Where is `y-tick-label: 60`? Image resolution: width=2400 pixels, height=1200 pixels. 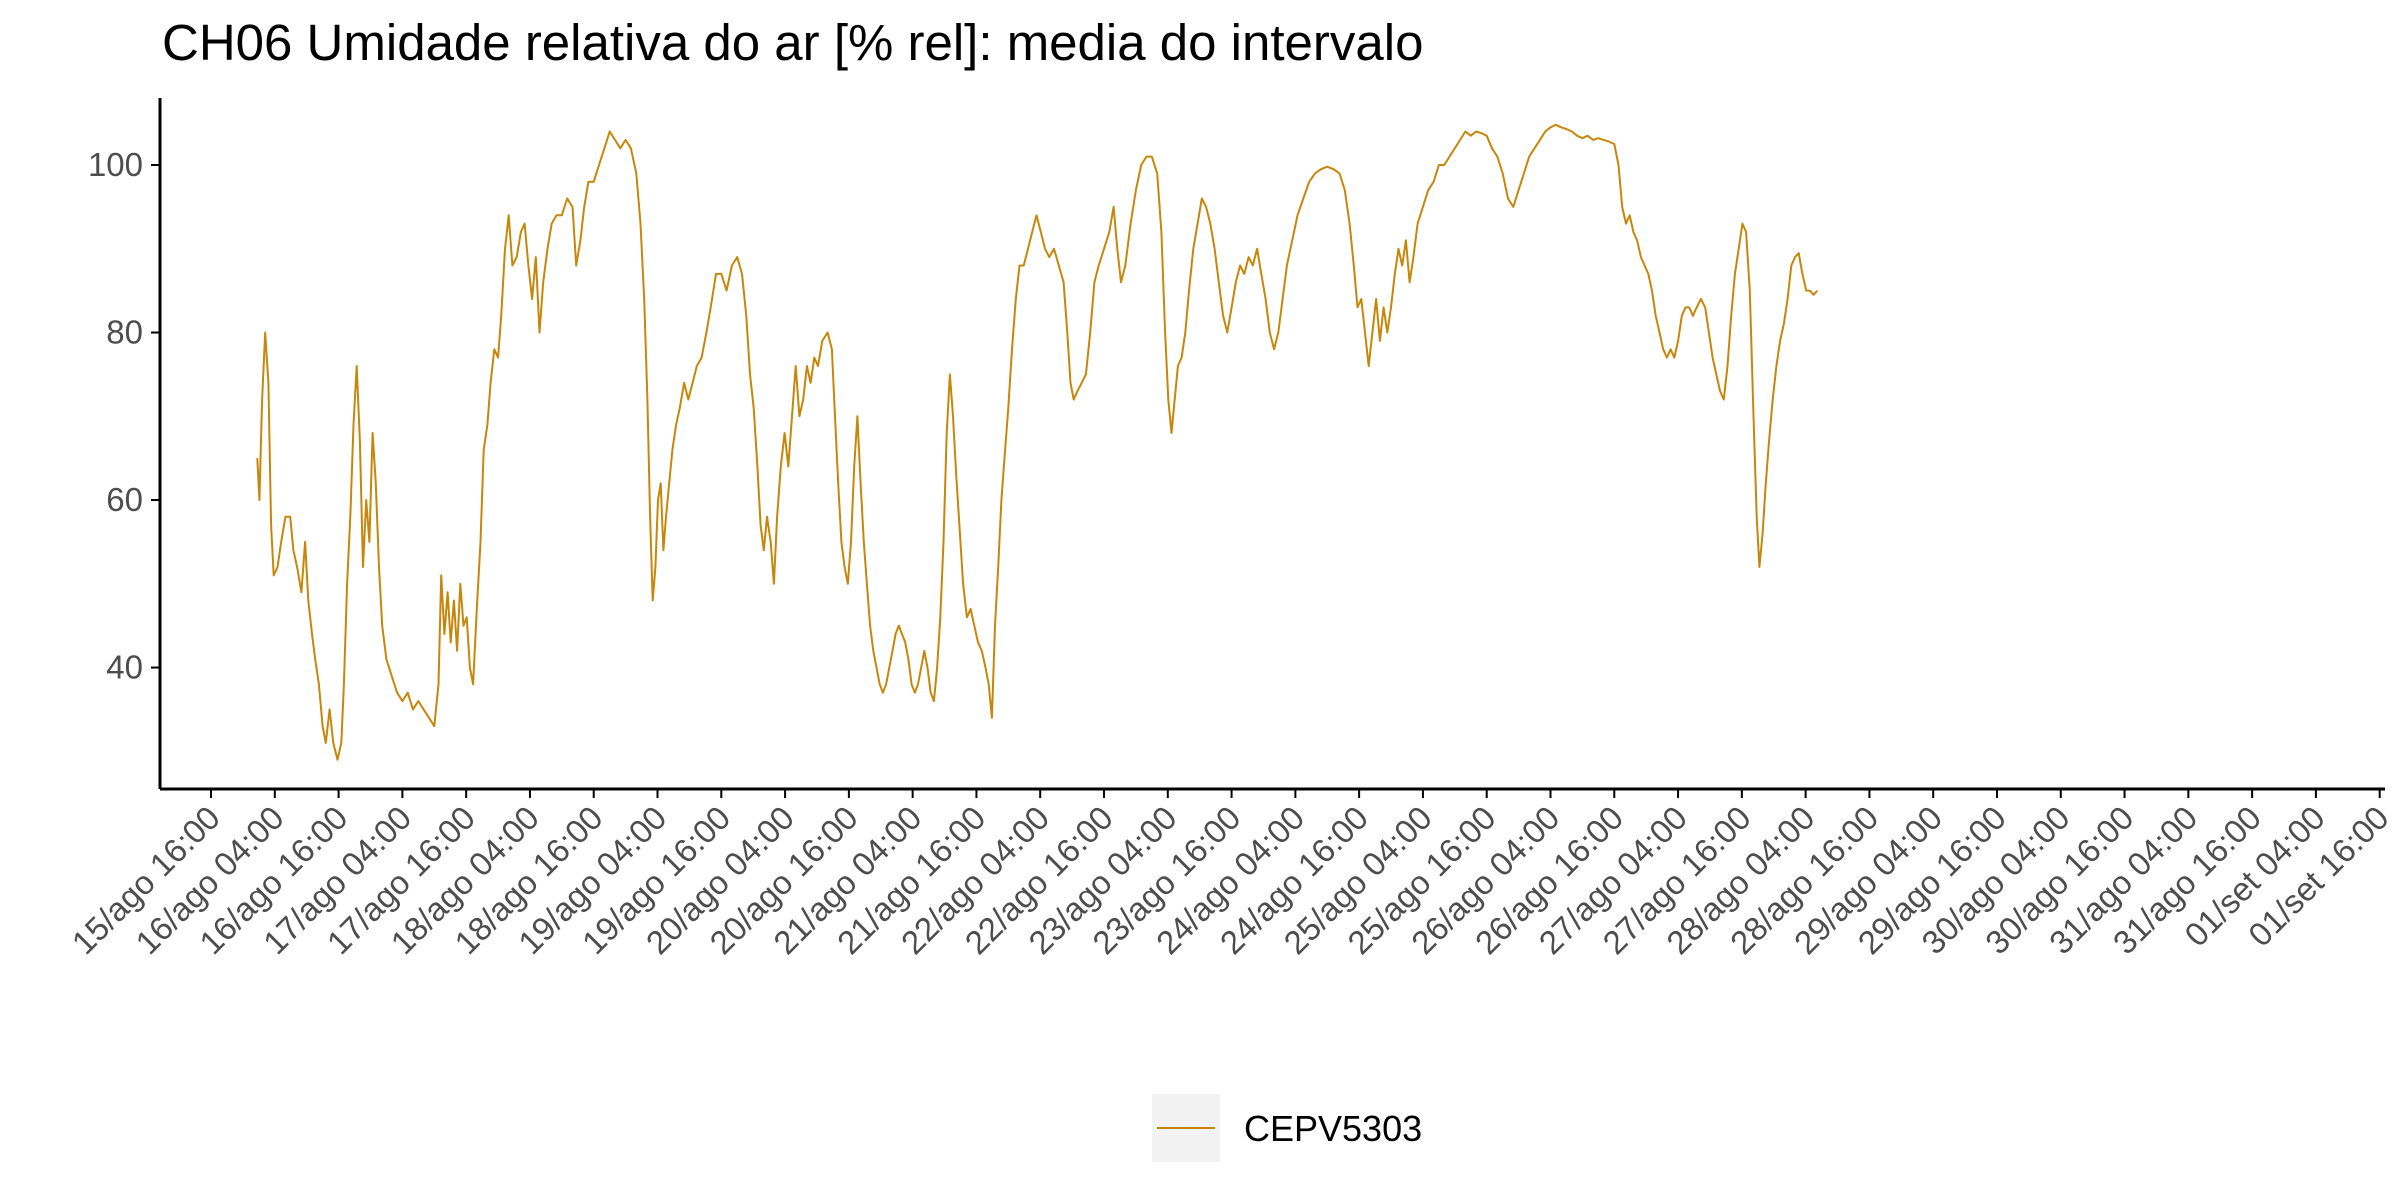 y-tick-label: 60 is located at coordinates (124, 499).